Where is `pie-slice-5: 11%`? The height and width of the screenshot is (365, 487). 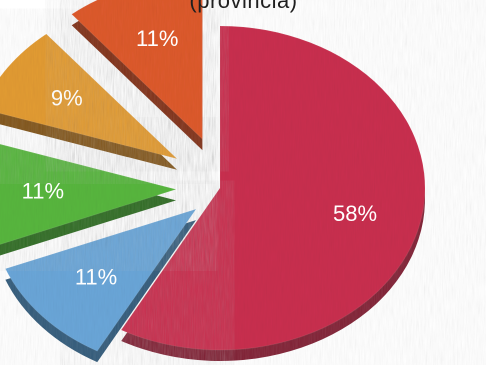
pie-slice-5: 11% is located at coordinates (136, 75).